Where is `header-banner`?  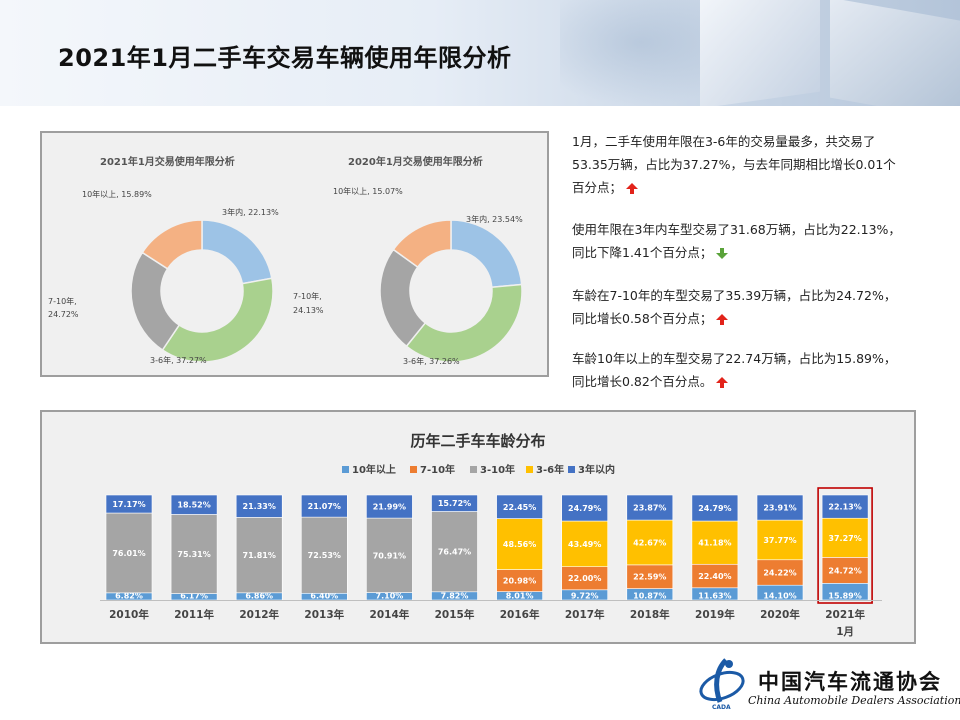 header-banner is located at coordinates (480, 53).